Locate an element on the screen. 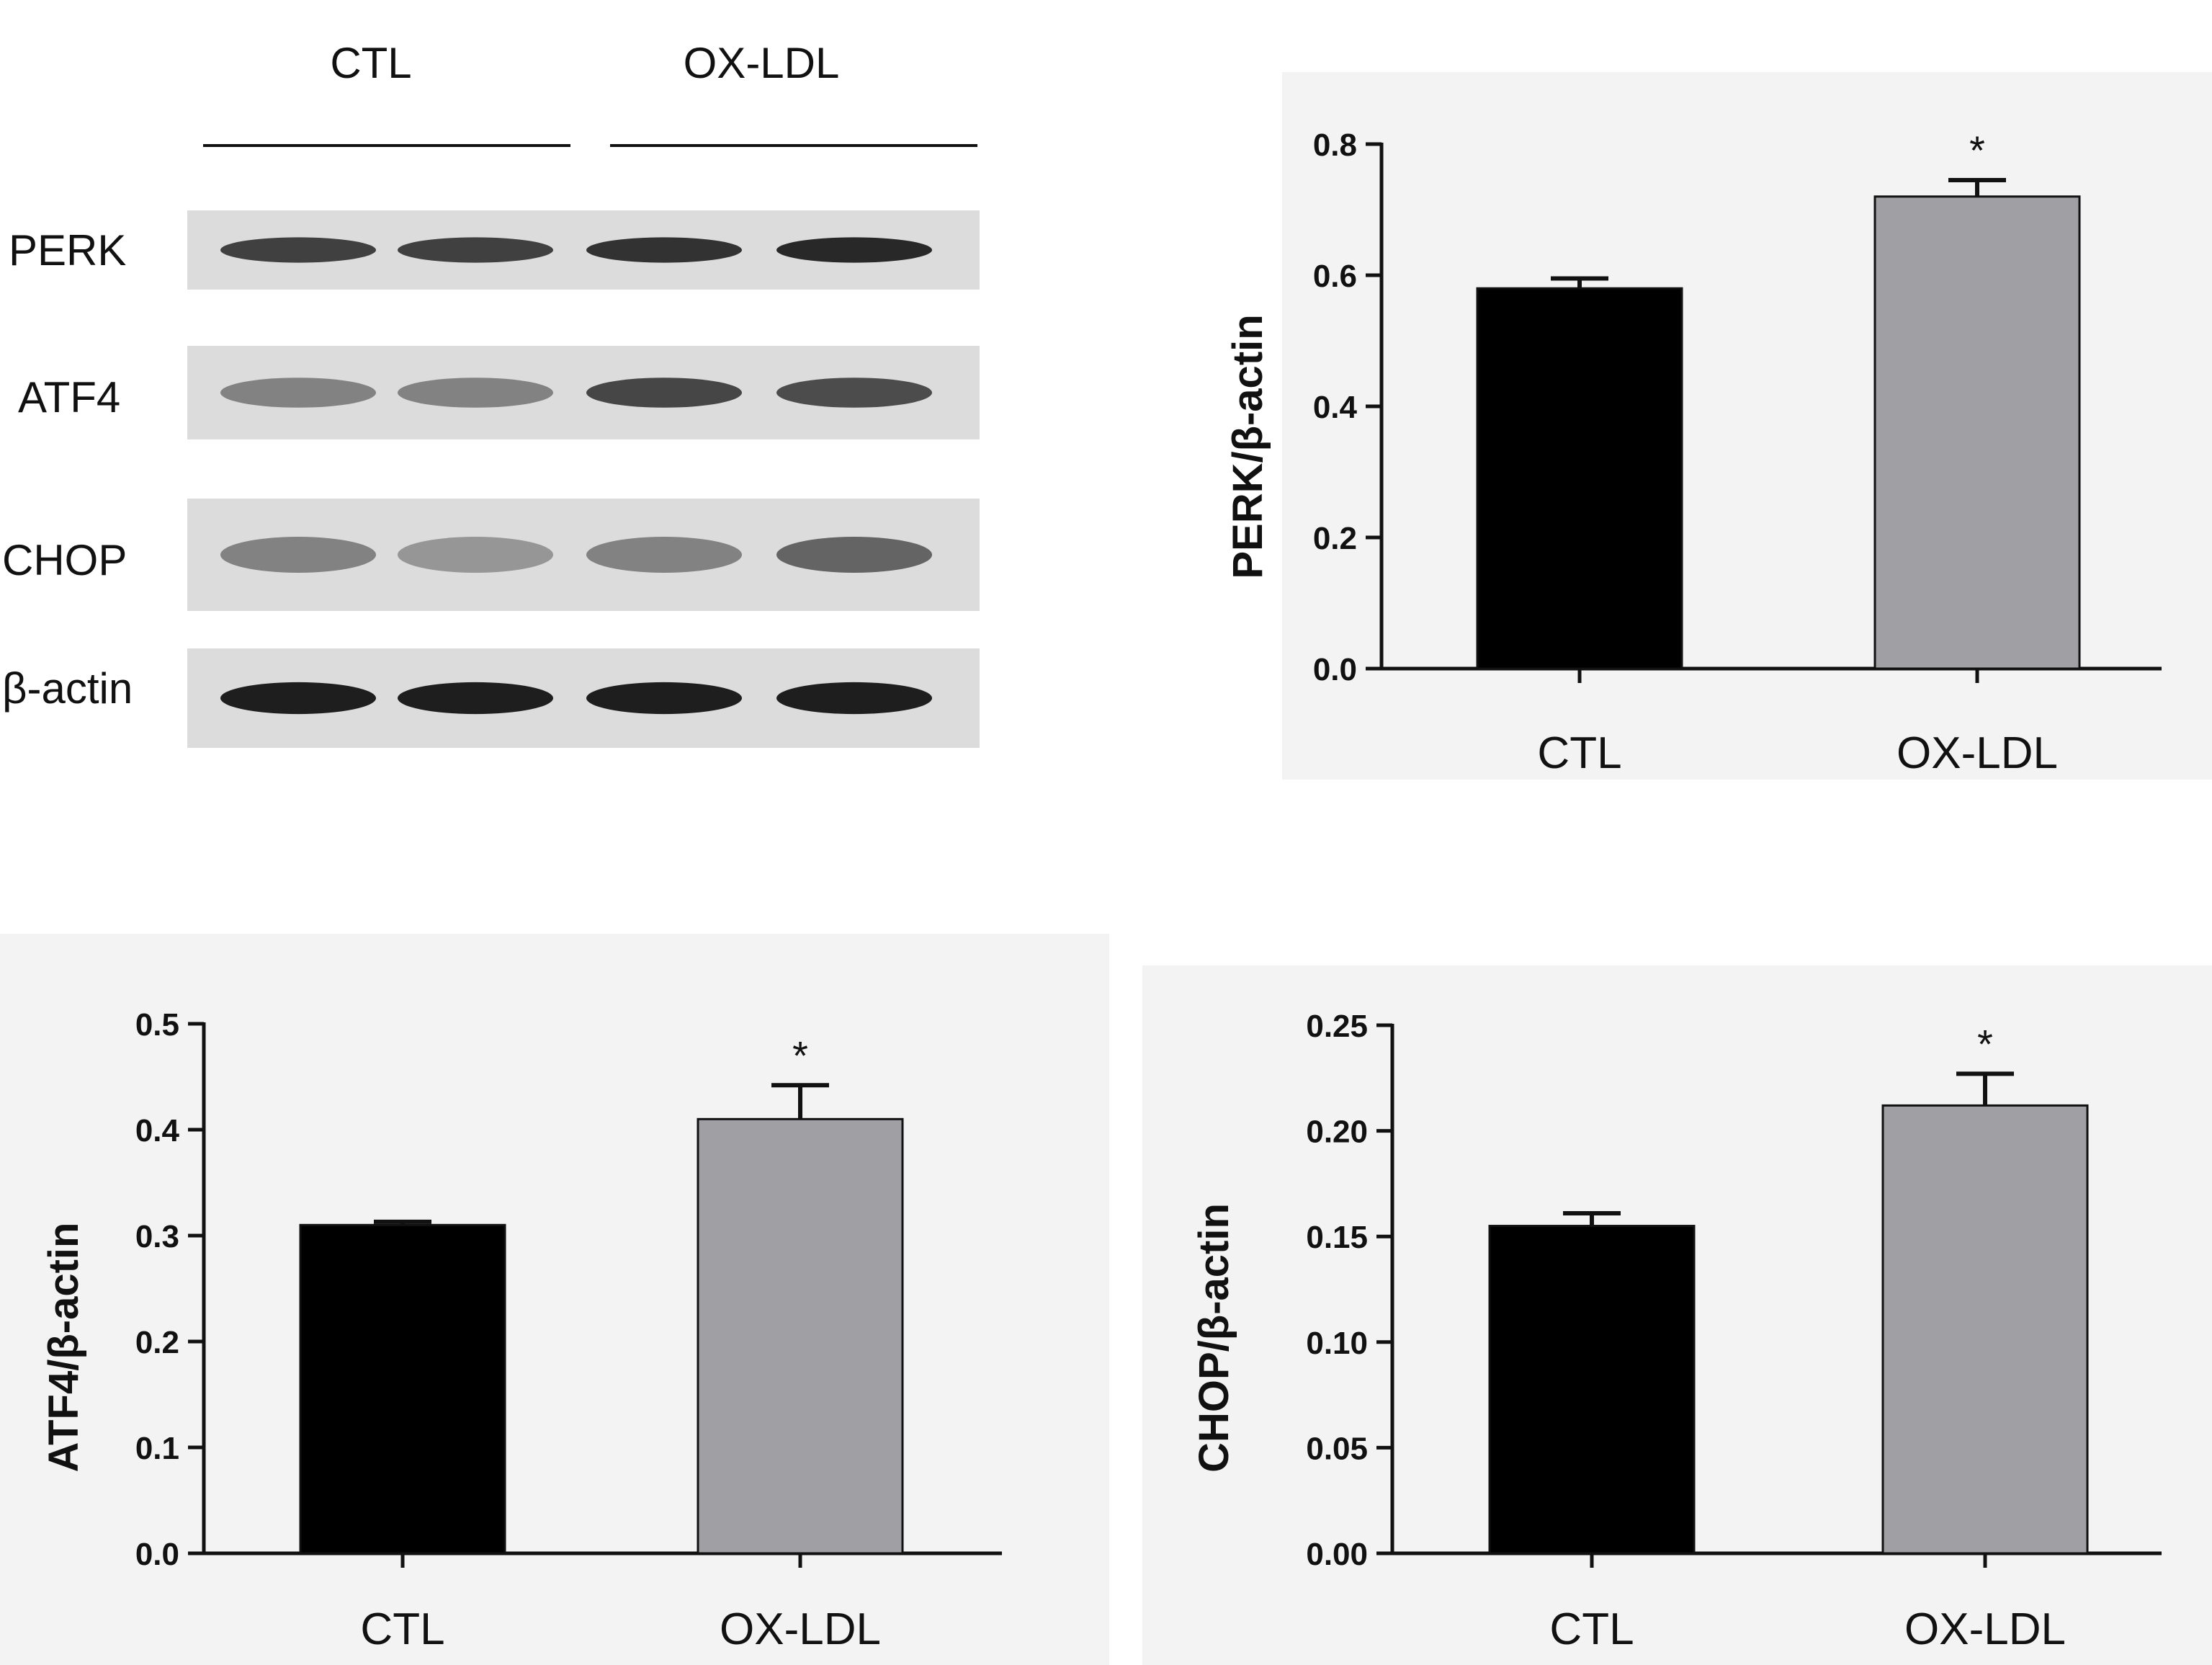 Image resolution: width=2212 pixels, height=1665 pixels. blot-row-label-perk: PERK is located at coordinates (67, 250).